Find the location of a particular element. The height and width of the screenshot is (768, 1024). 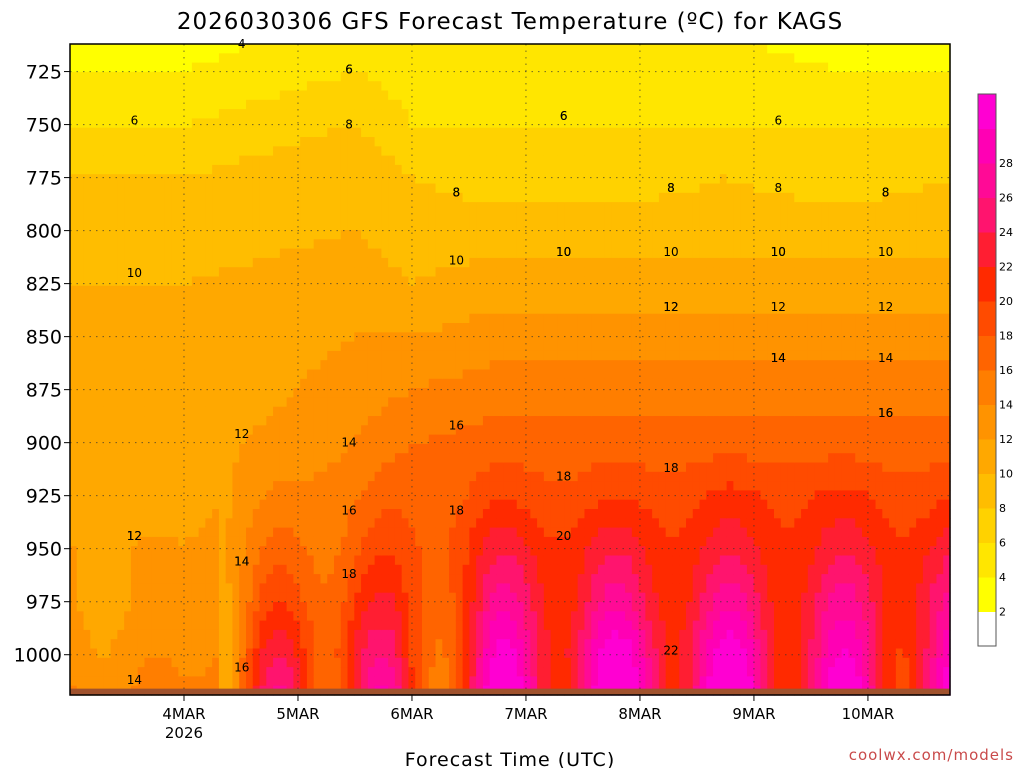

y-tick-label: 850 is located at coordinates (44, 338).